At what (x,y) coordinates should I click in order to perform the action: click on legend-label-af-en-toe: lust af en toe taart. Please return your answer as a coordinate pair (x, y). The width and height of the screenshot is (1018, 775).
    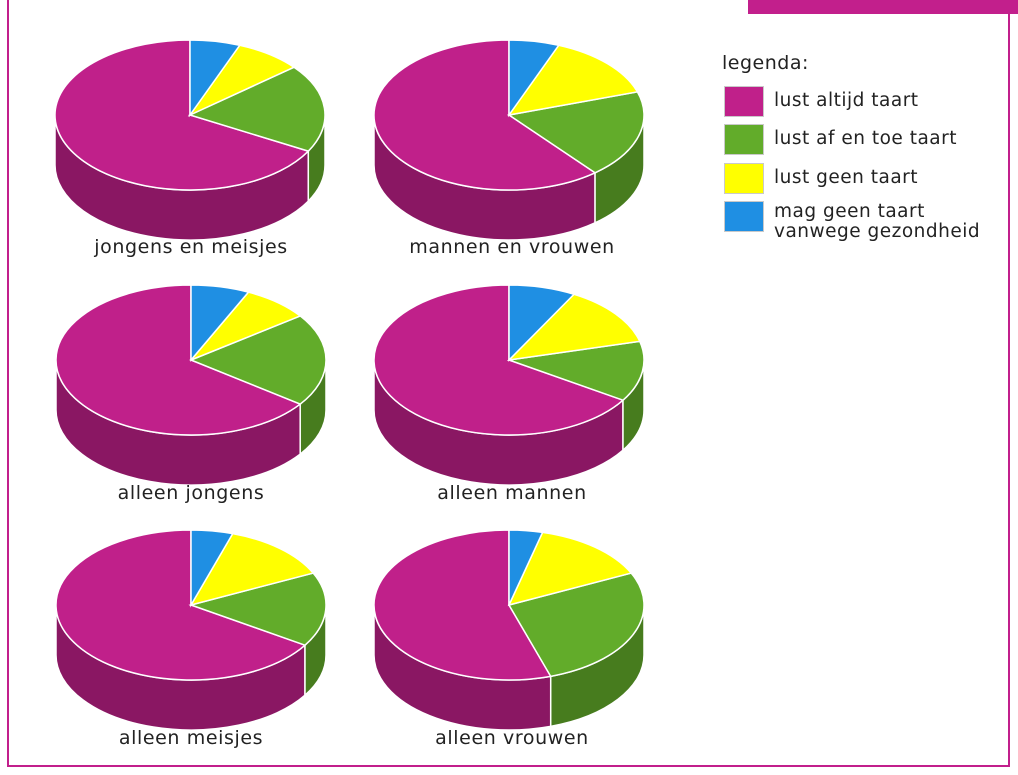
    Looking at the image, I should click on (865, 138).